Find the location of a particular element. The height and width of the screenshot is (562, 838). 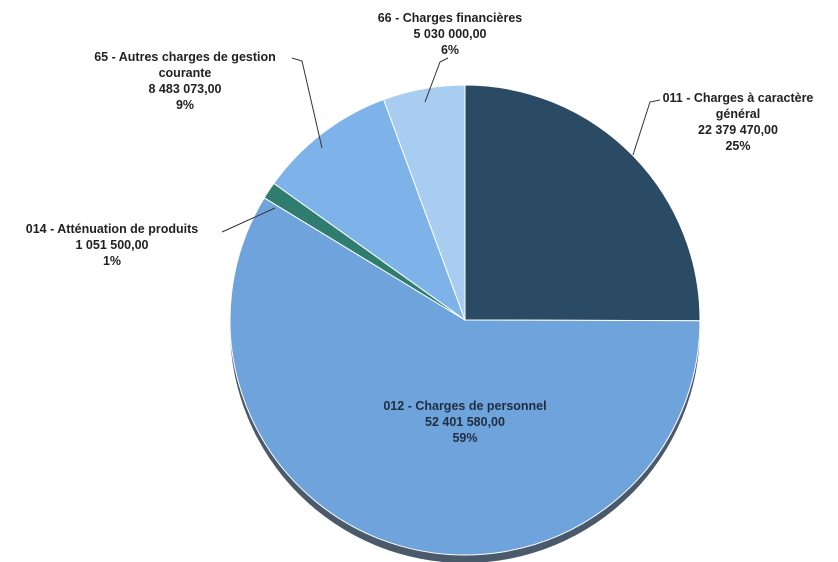

slice-category-label: 66 - Charges financières is located at coordinates (450, 18).